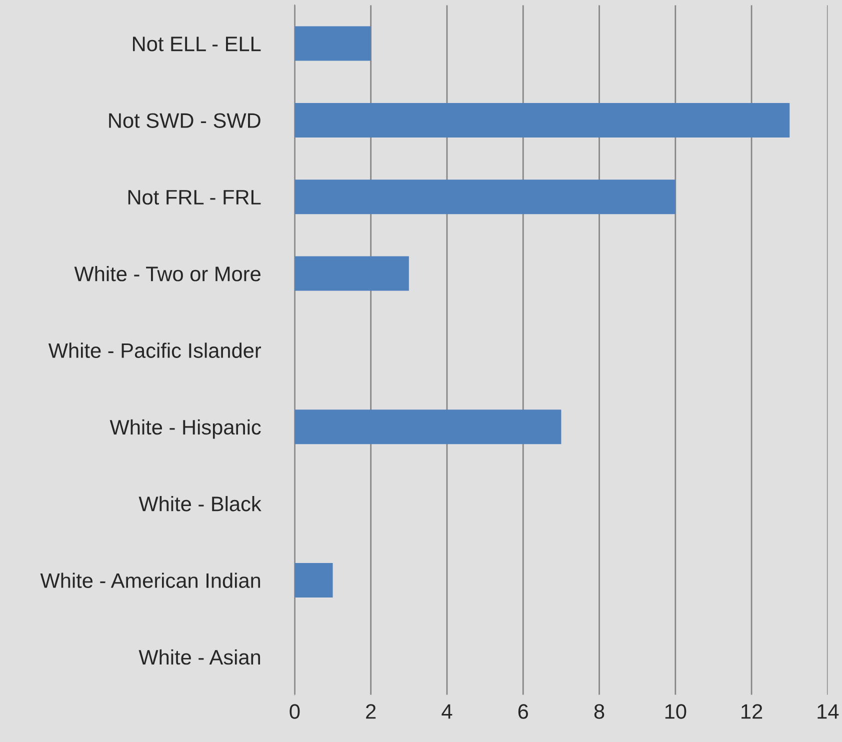 This screenshot has height=742, width=842. I want to click on y-tick-label: White - Black, so click(200, 504).